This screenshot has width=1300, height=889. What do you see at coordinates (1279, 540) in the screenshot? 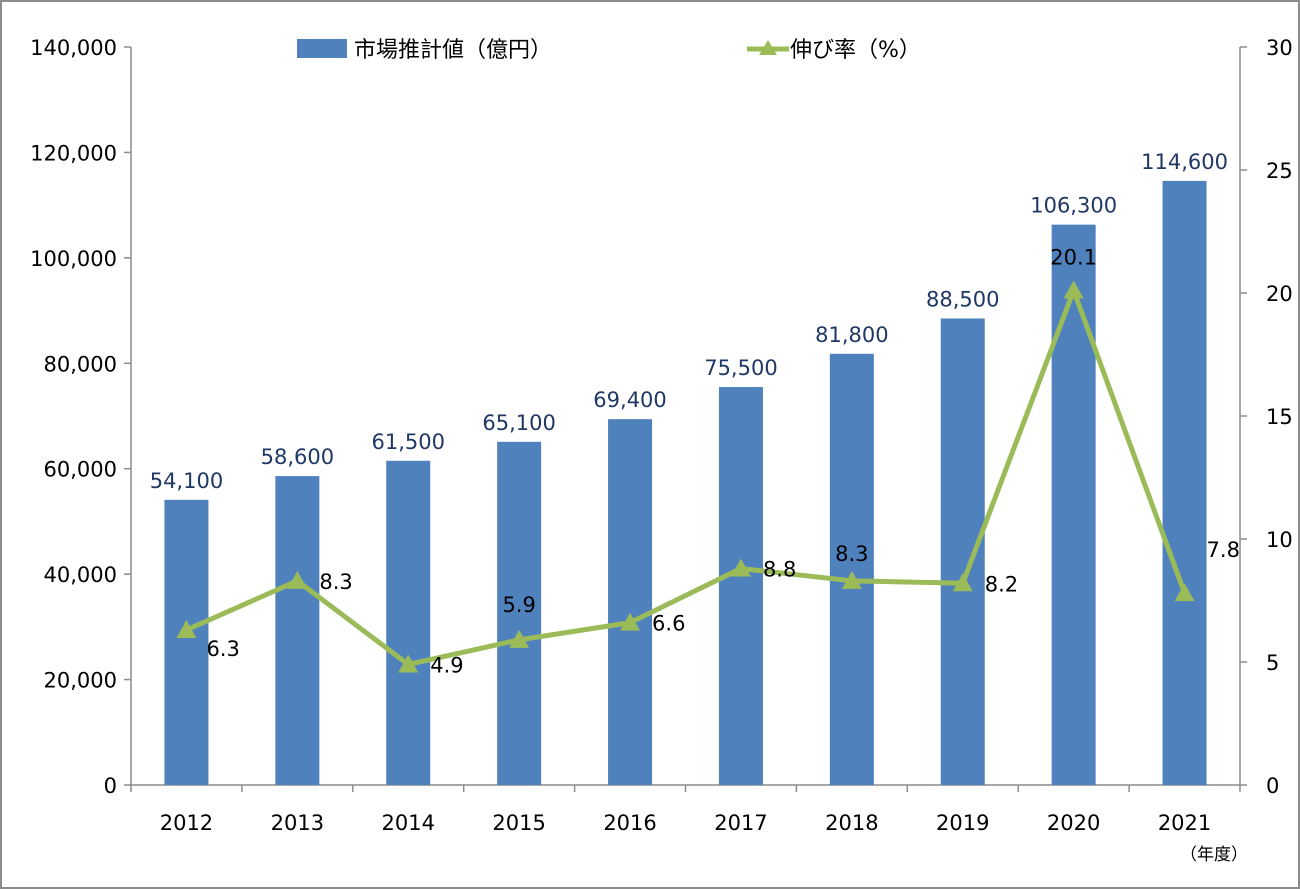
I see `right-tick-label: 10` at bounding box center [1279, 540].